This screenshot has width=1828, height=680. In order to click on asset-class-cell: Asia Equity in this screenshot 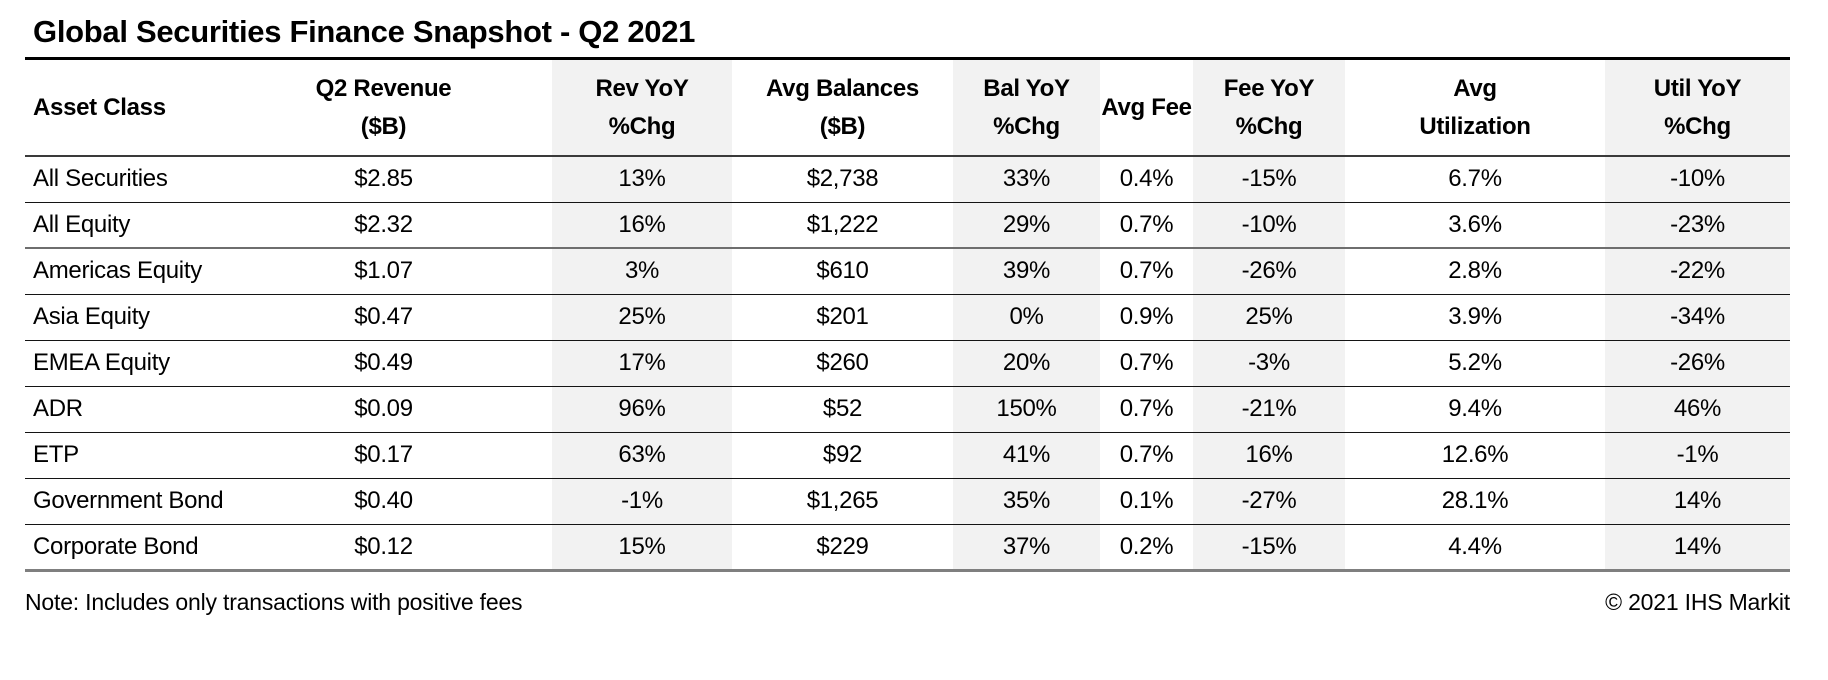, I will do `click(120, 317)`.